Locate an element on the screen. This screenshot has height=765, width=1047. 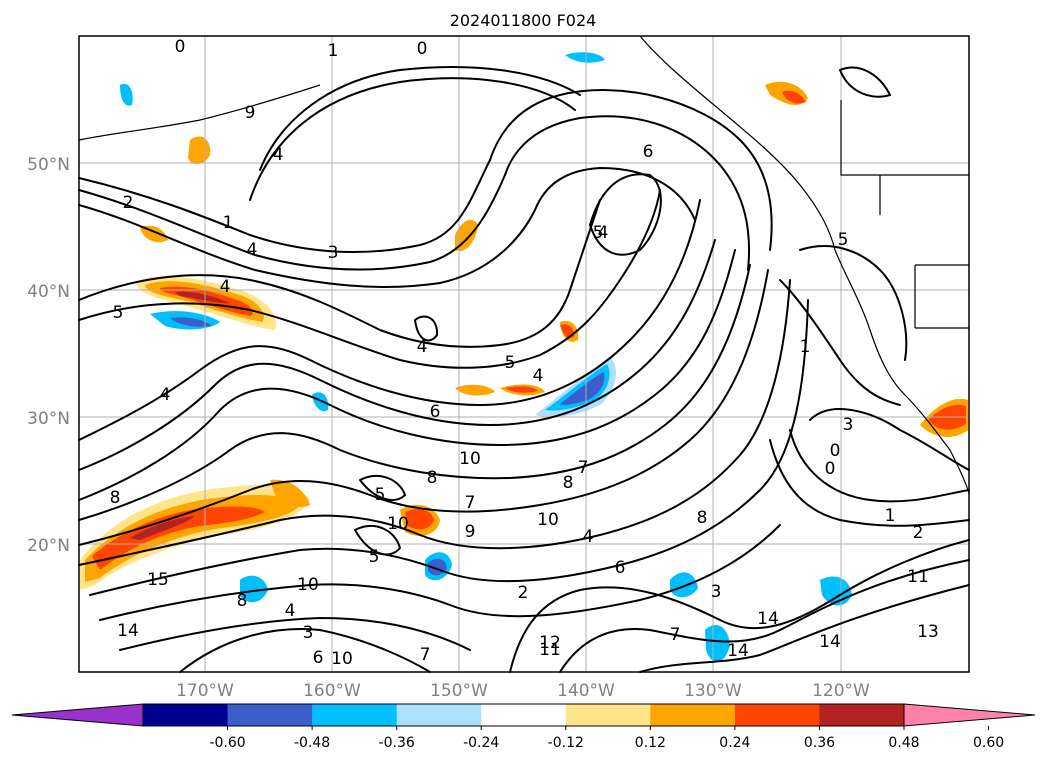
figure-title: 2024011800 F024 is located at coordinates (523, 20).